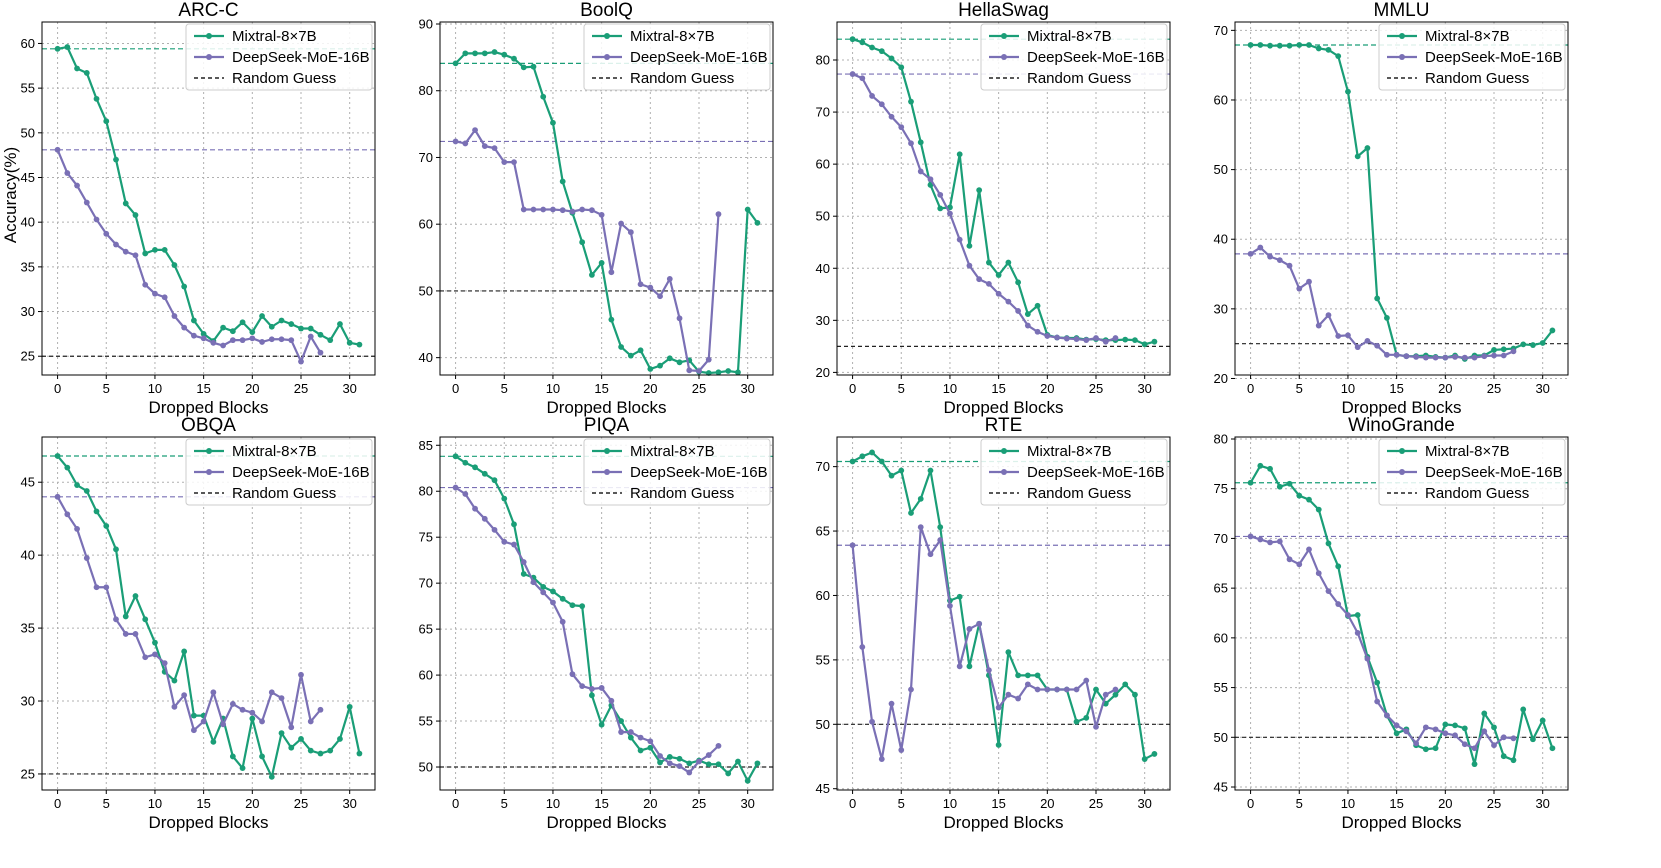 The height and width of the screenshot is (868, 1661). I want to click on y-tick-label: 45, so click(1221, 787).